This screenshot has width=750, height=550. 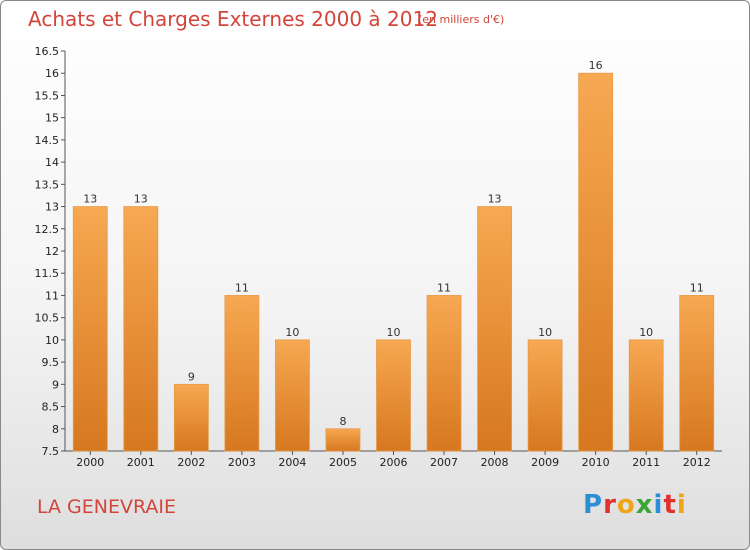 What do you see at coordinates (670, 505) in the screenshot?
I see `logo-letter: t` at bounding box center [670, 505].